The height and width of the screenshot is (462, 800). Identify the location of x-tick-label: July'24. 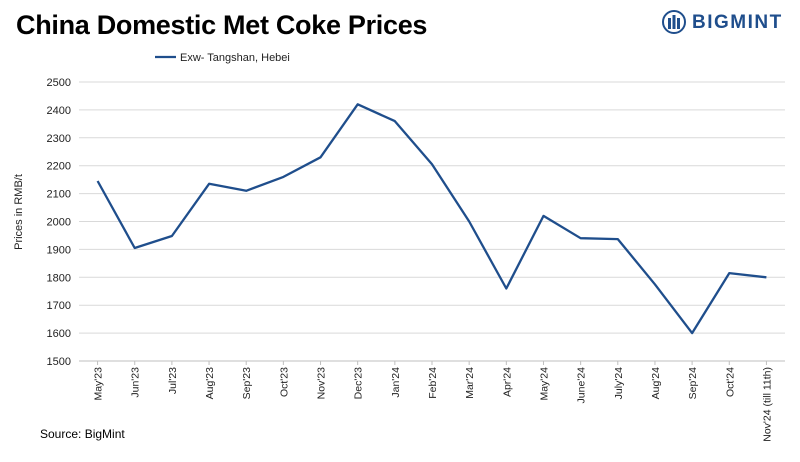
(619, 383).